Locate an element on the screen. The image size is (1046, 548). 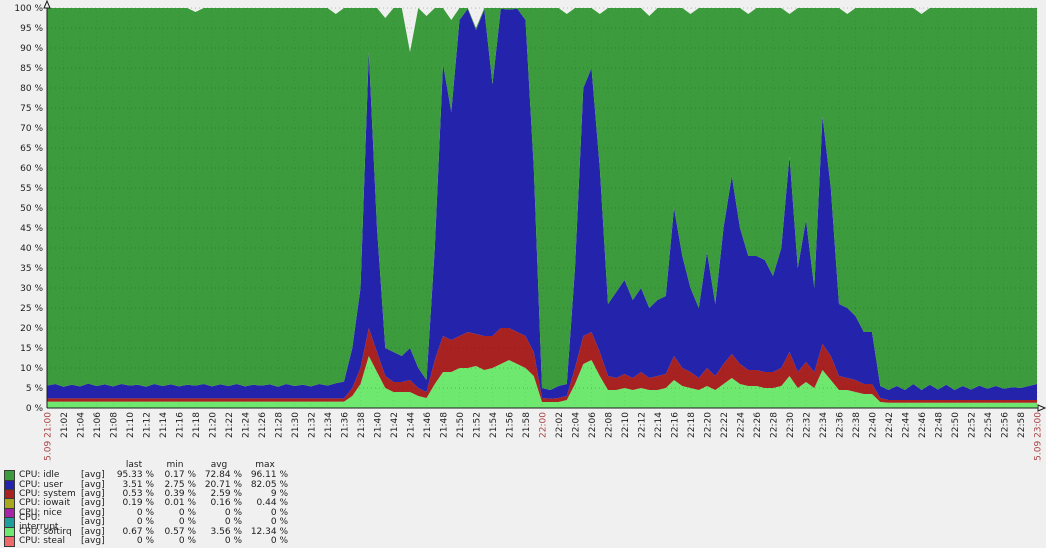
x-tick-label: 21:34 is located at coordinates (329, 425).